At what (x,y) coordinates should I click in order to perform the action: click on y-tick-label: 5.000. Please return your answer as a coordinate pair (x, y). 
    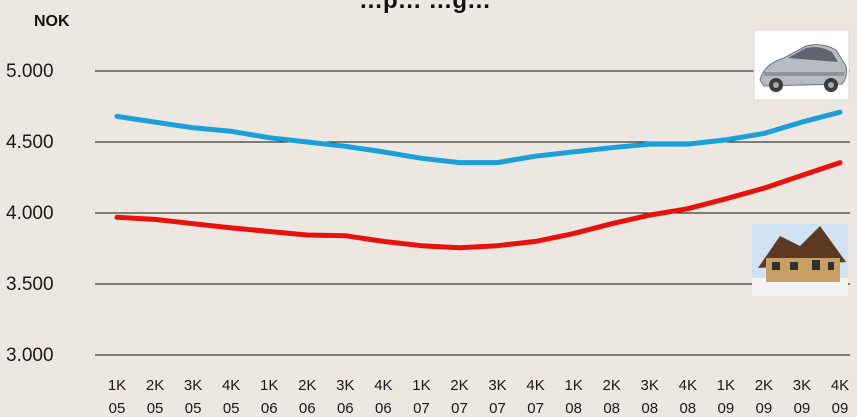
    Looking at the image, I should click on (30, 71).